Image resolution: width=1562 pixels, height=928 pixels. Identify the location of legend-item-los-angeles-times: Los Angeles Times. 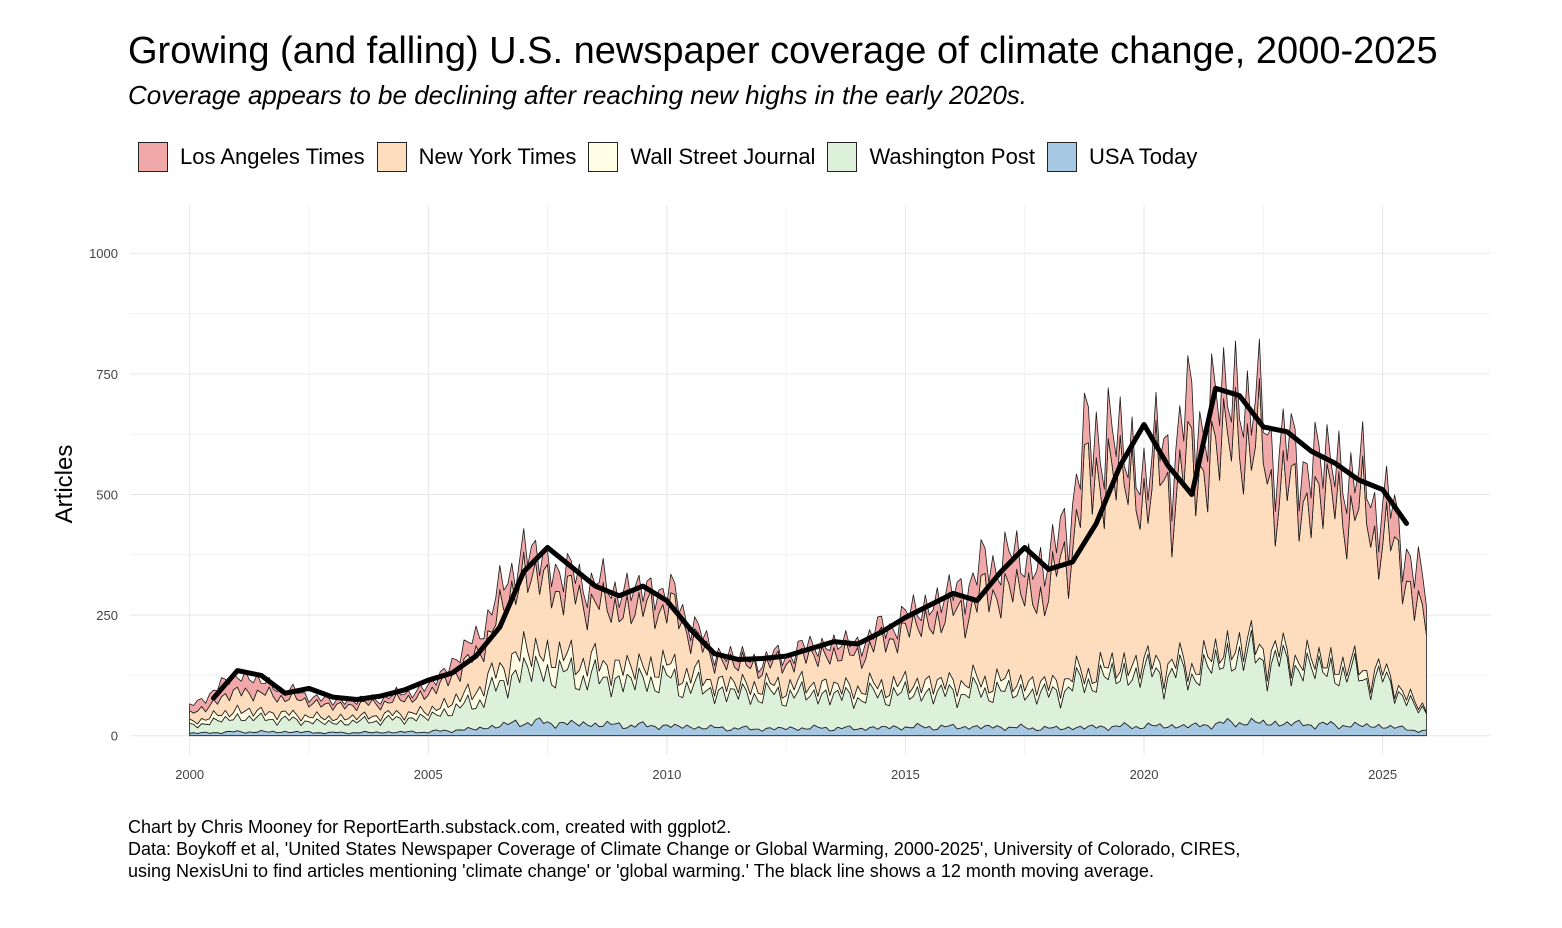
(251, 157).